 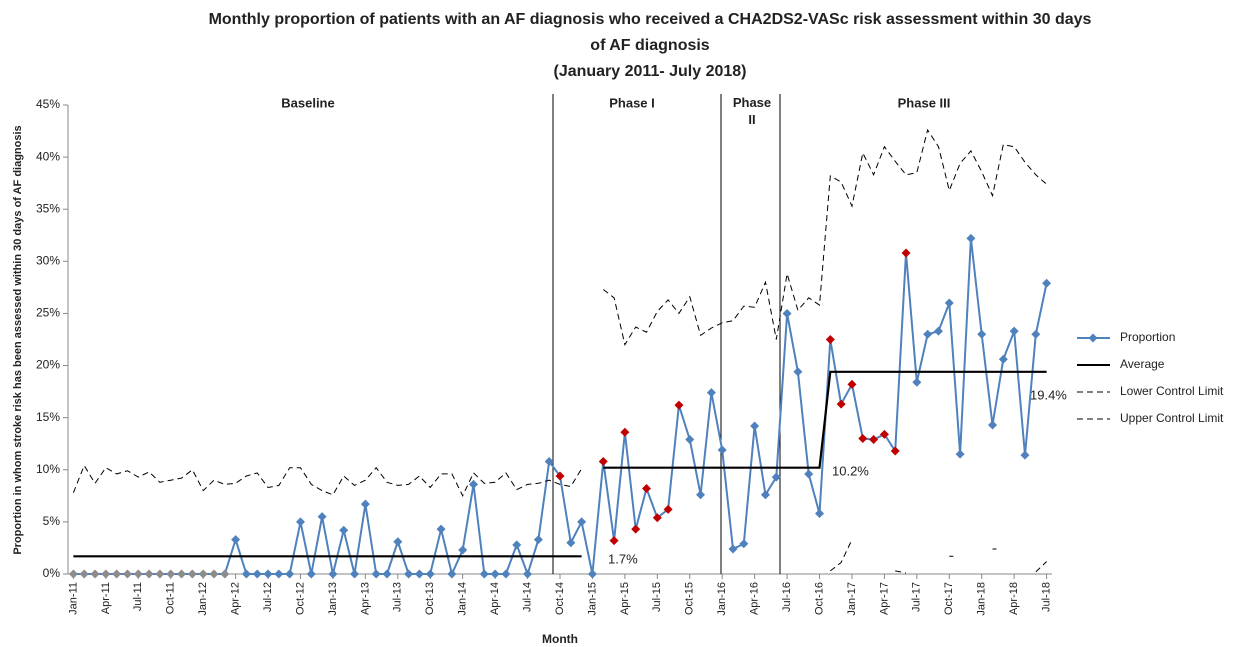 I want to click on x-tick-label: Apr-15, so click(x=625, y=598).